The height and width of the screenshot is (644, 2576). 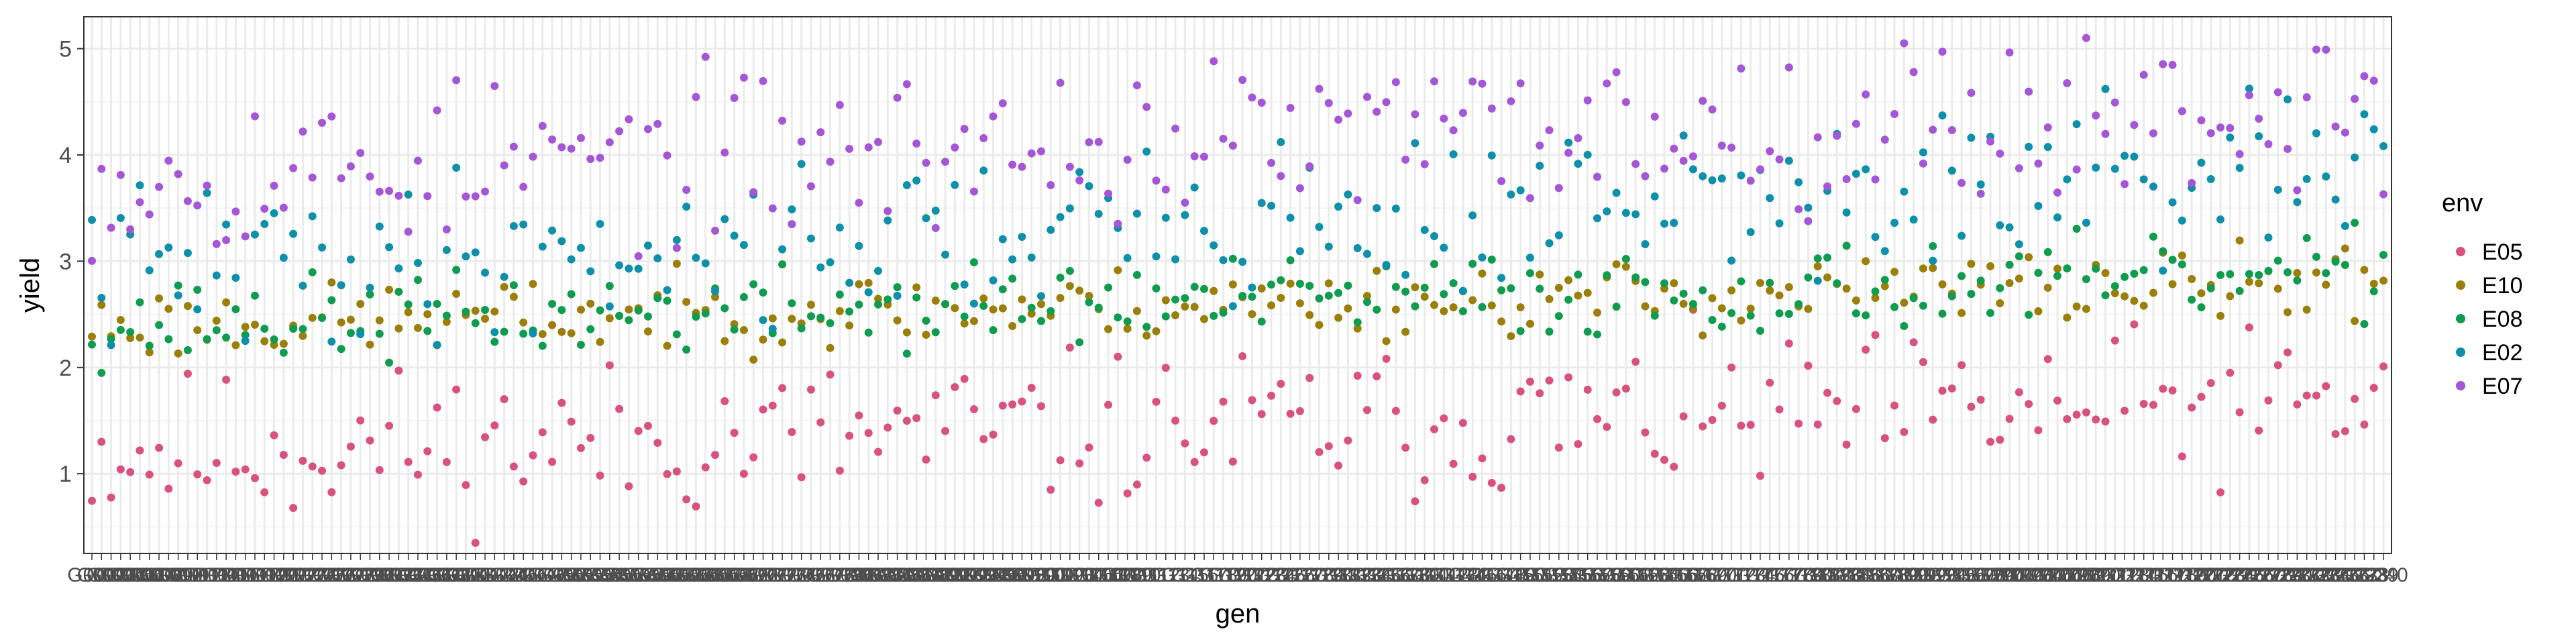 I want to click on x-tick-label: G096, so click(x=1002, y=575).